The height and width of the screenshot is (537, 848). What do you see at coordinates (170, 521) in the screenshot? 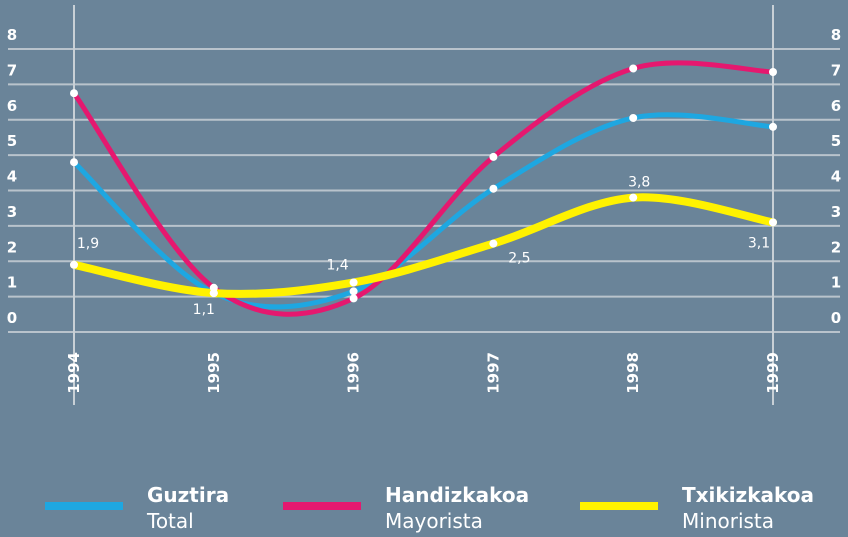
I see `legend-sublabel: Total` at bounding box center [170, 521].